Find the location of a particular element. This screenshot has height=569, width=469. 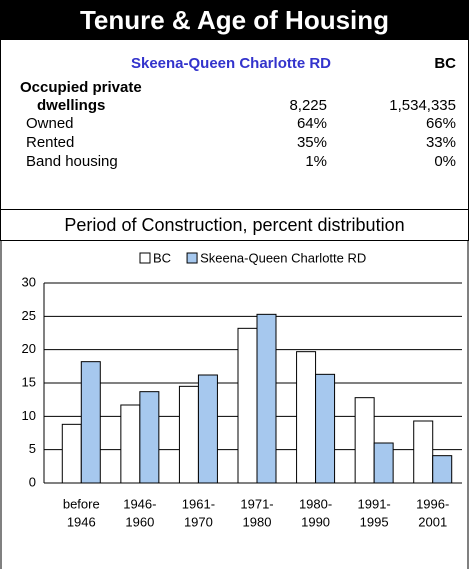

x-tick-label: 1961- is located at coordinates (198, 503).